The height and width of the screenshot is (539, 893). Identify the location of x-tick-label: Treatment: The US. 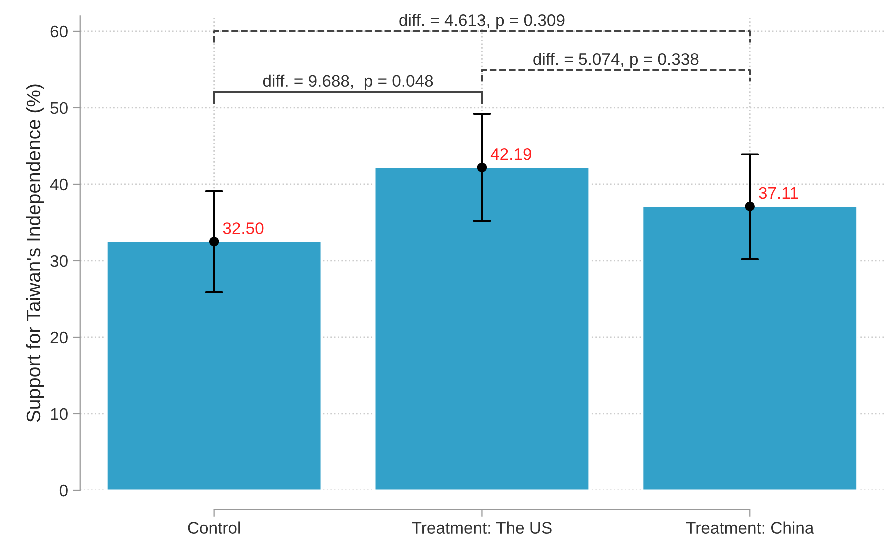
(482, 528).